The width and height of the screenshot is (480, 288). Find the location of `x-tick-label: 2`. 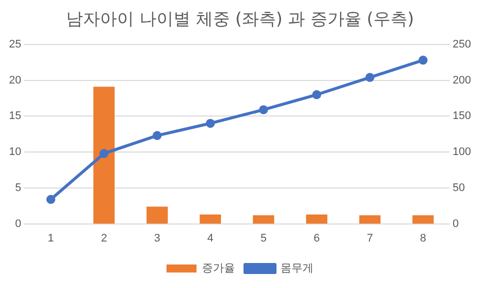

x-tick-label: 2 is located at coordinates (104, 238).